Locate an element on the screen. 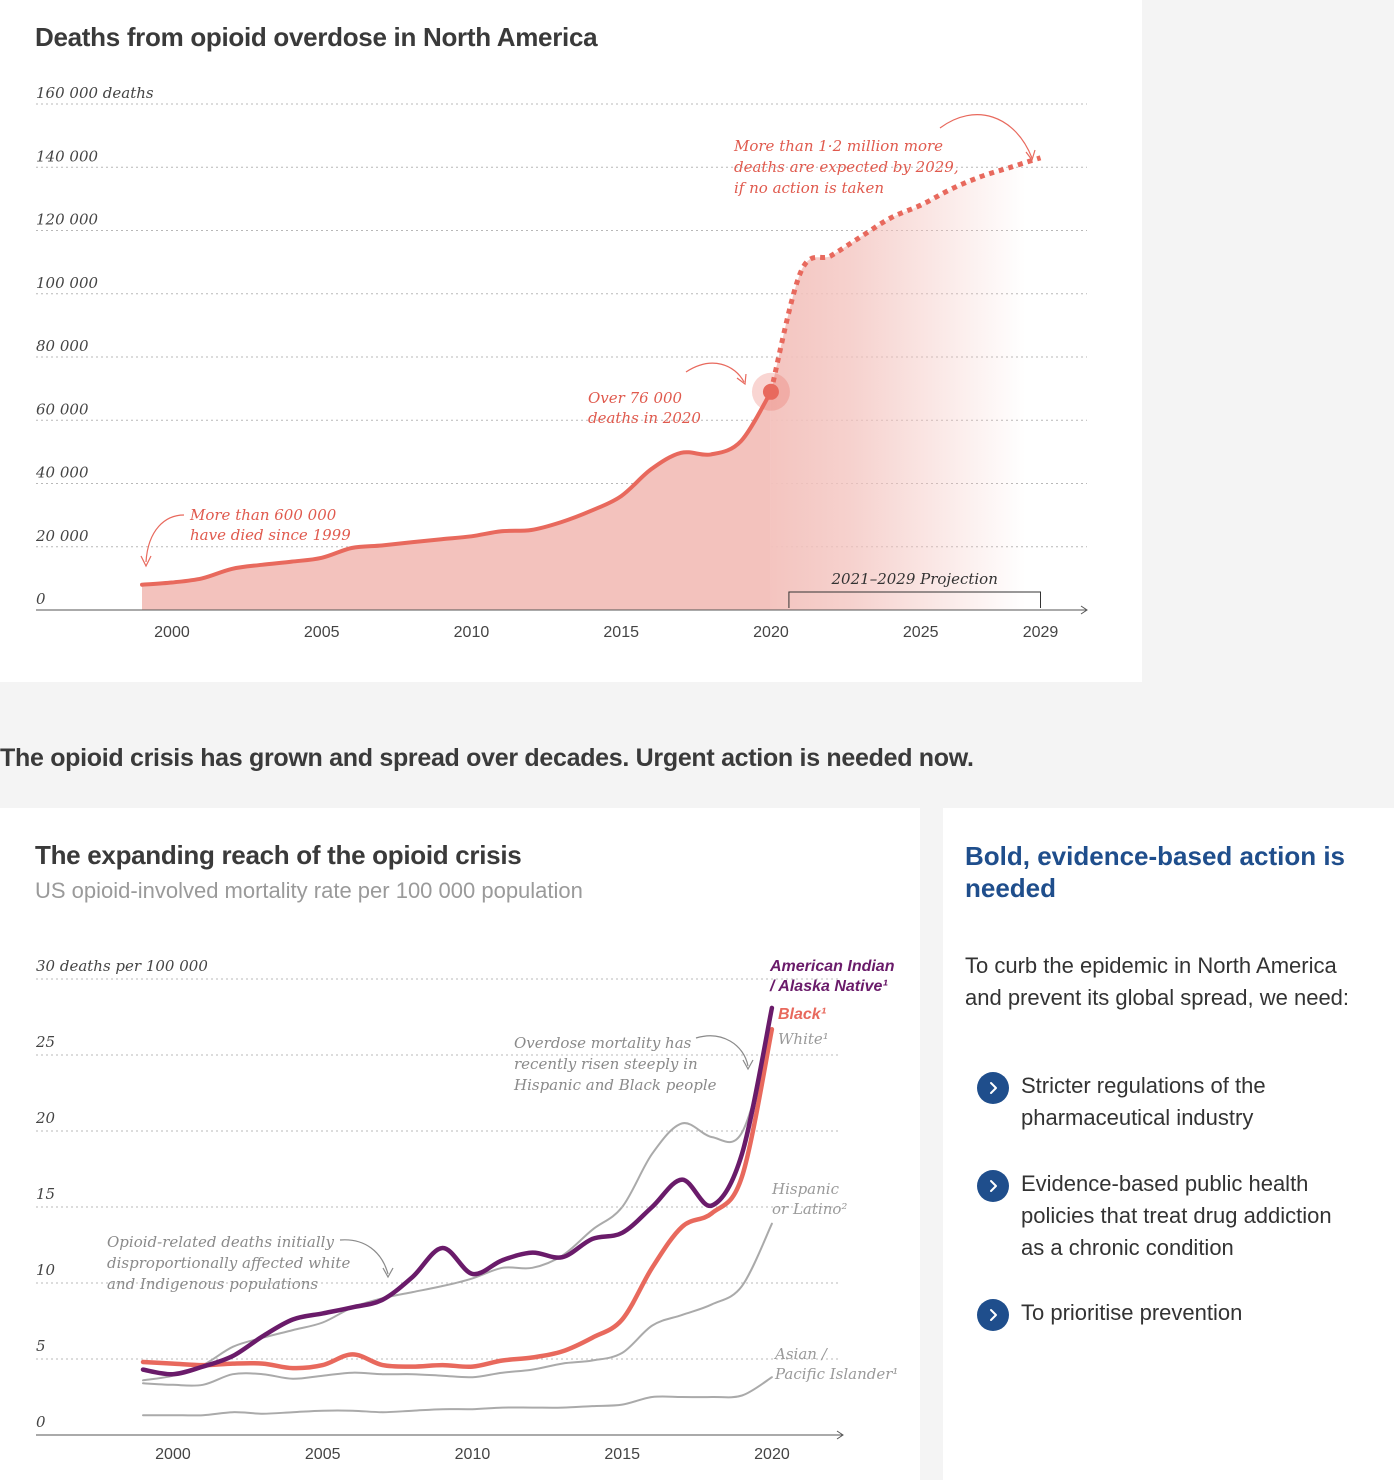 The height and width of the screenshot is (1480, 1394). projection-line is located at coordinates (905, 274).